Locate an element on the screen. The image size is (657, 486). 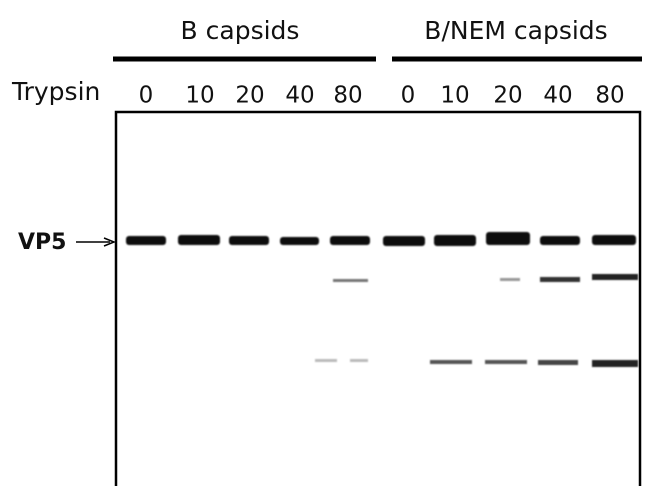
band-label: VP5 is located at coordinates (42, 242).